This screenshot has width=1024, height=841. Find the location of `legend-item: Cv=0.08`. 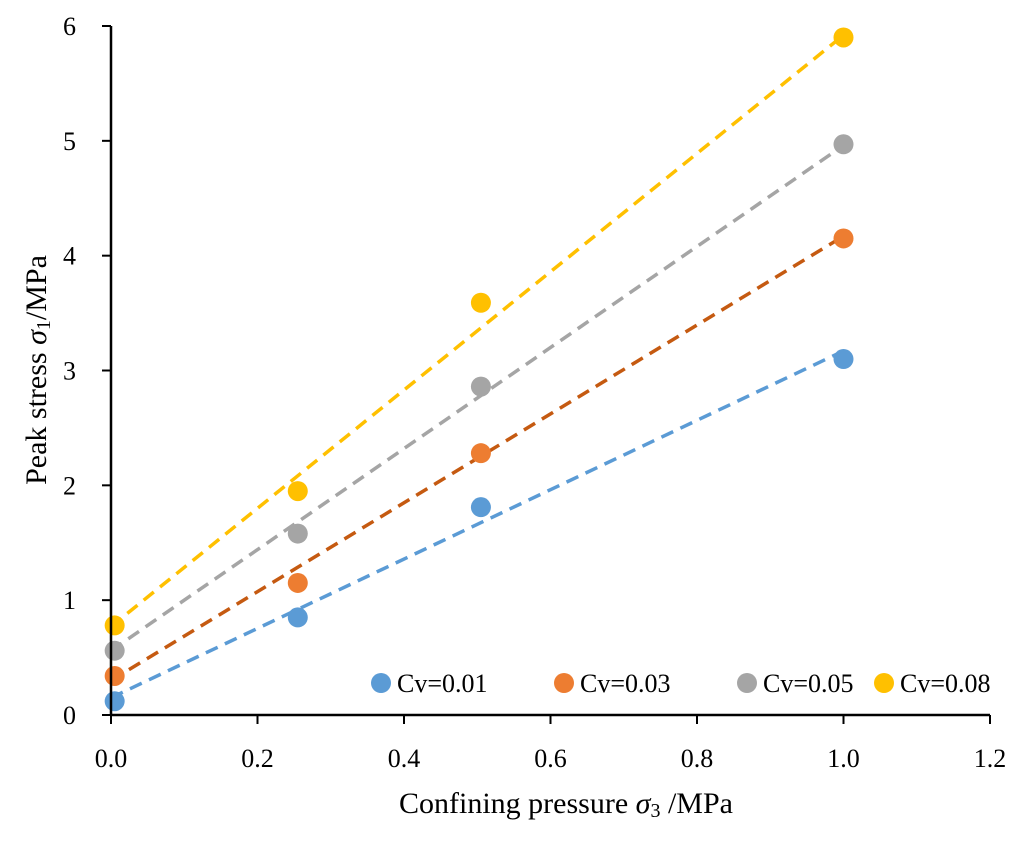

legend-item: Cv=0.08 is located at coordinates (932, 683).